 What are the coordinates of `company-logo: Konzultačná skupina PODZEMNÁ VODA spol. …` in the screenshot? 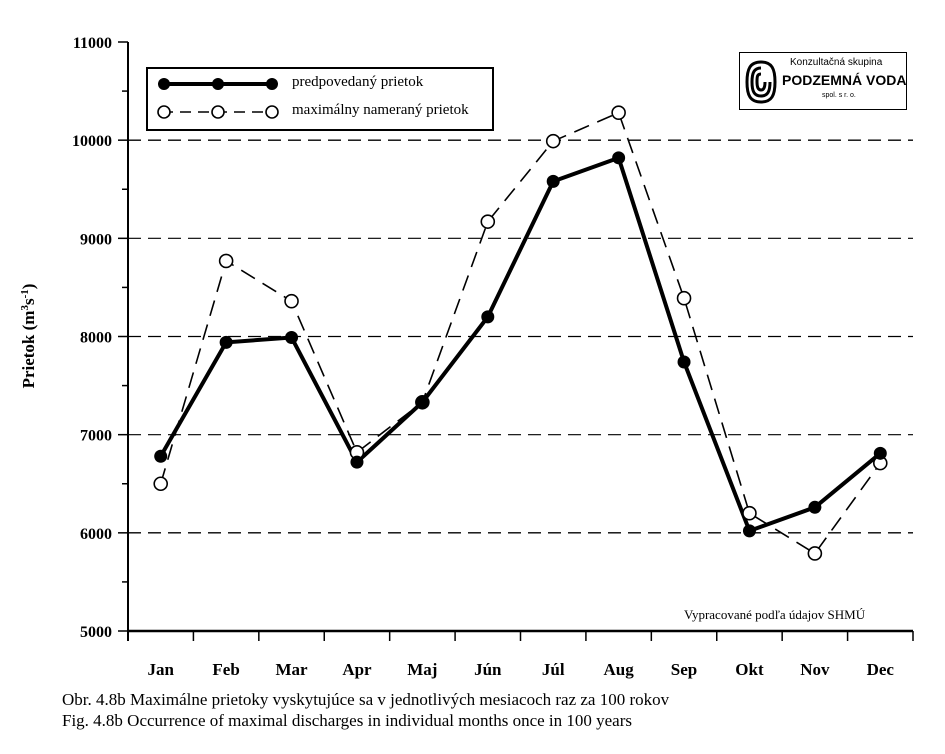 It's located at (823, 81).